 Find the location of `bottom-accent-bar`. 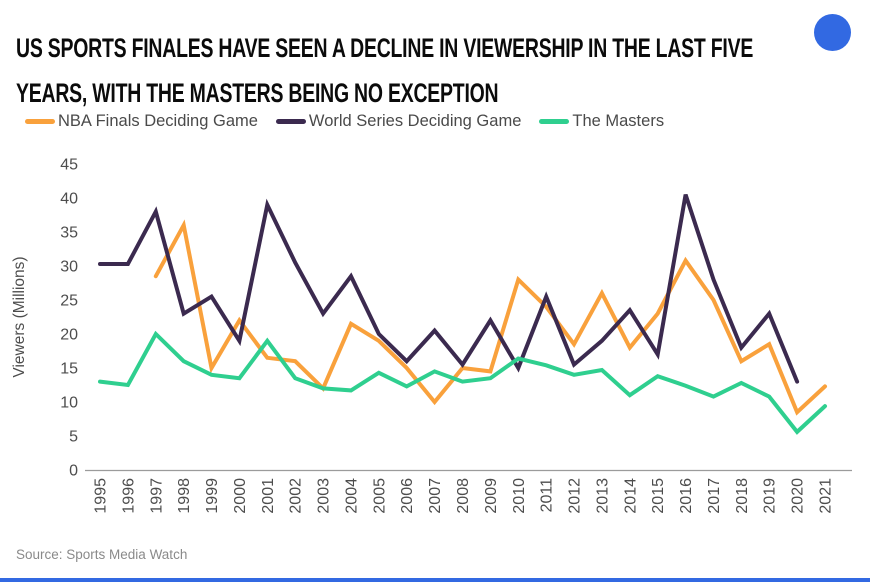

bottom-accent-bar is located at coordinates (435, 580).